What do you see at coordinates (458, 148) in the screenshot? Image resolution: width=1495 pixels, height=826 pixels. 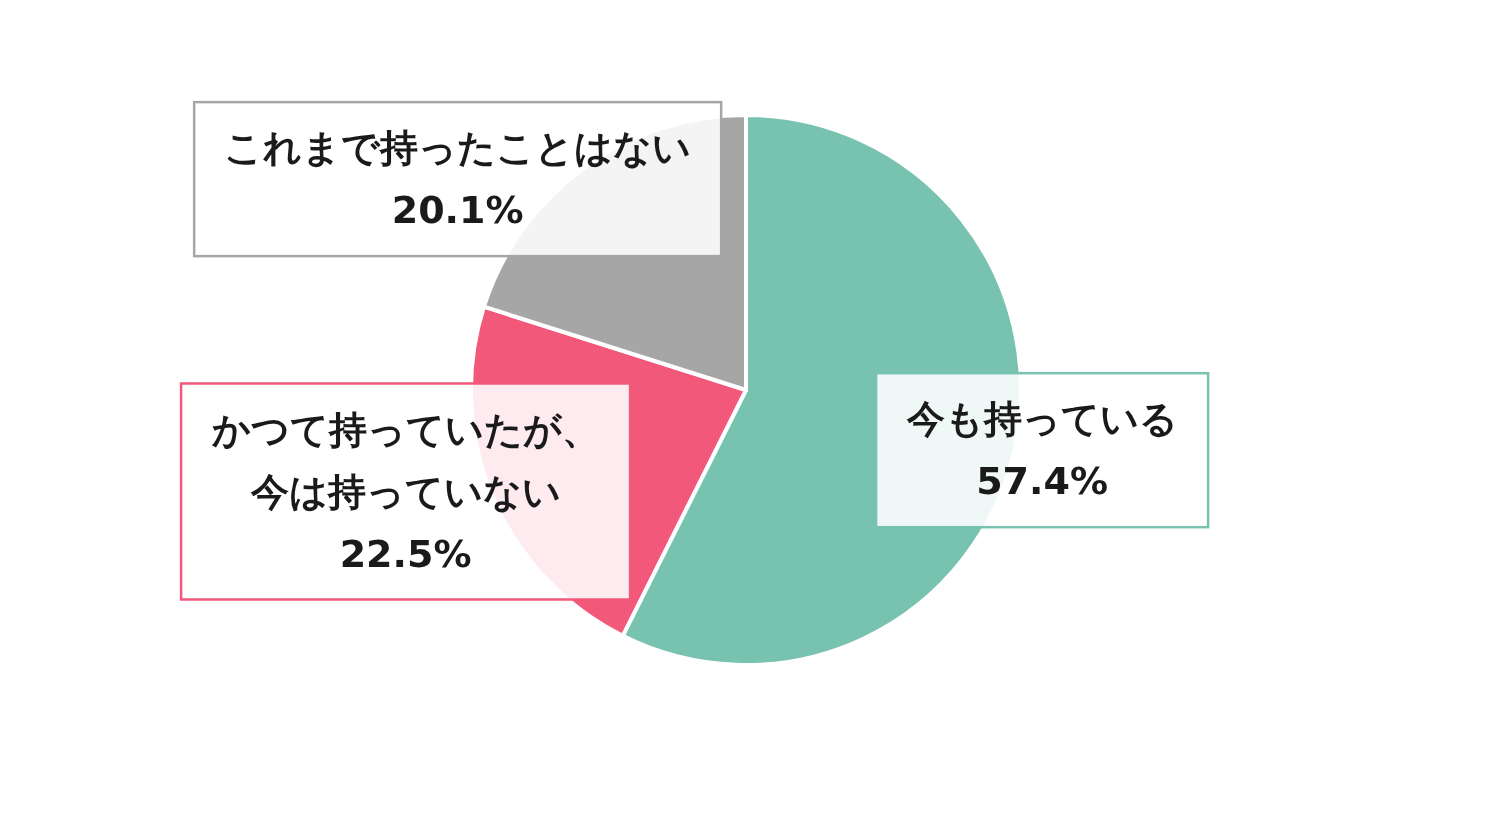 I see `slice-label: これまで持ったことはない` at bounding box center [458, 148].